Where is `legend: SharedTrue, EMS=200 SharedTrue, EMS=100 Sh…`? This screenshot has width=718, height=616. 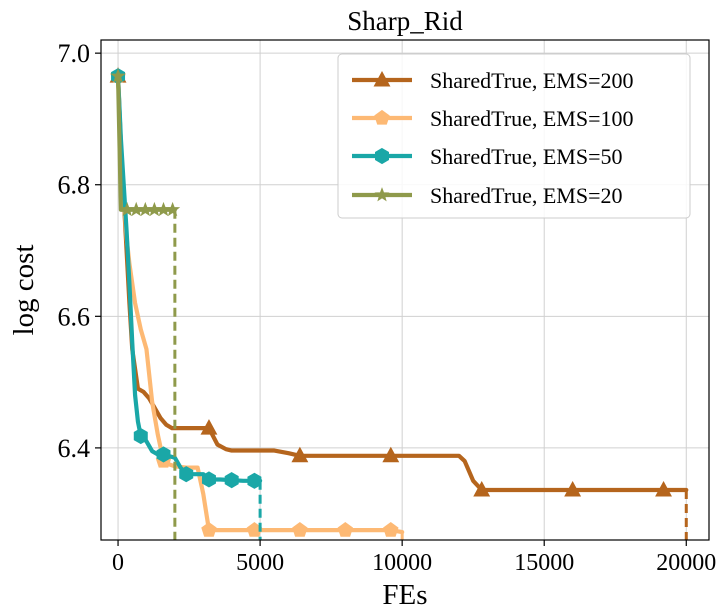
legend: SharedTrue, EMS=200 SharedTrue, EMS=100 Sh… is located at coordinates (514, 136).